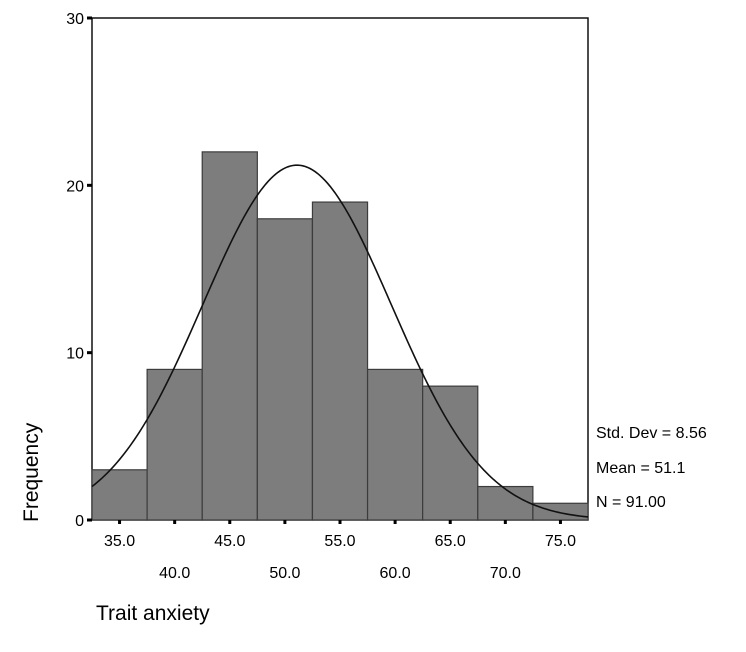 This screenshot has width=746, height=652. Describe the element at coordinates (395, 444) in the screenshot. I see `bar-60.0` at that location.